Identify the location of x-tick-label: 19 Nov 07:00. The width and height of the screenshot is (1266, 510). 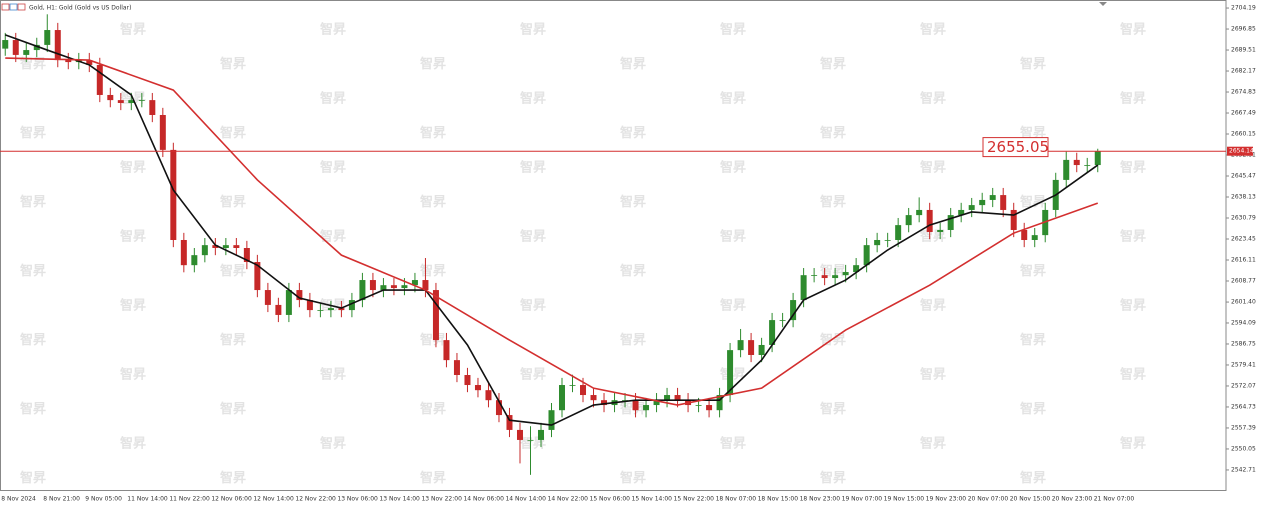
(862, 499).